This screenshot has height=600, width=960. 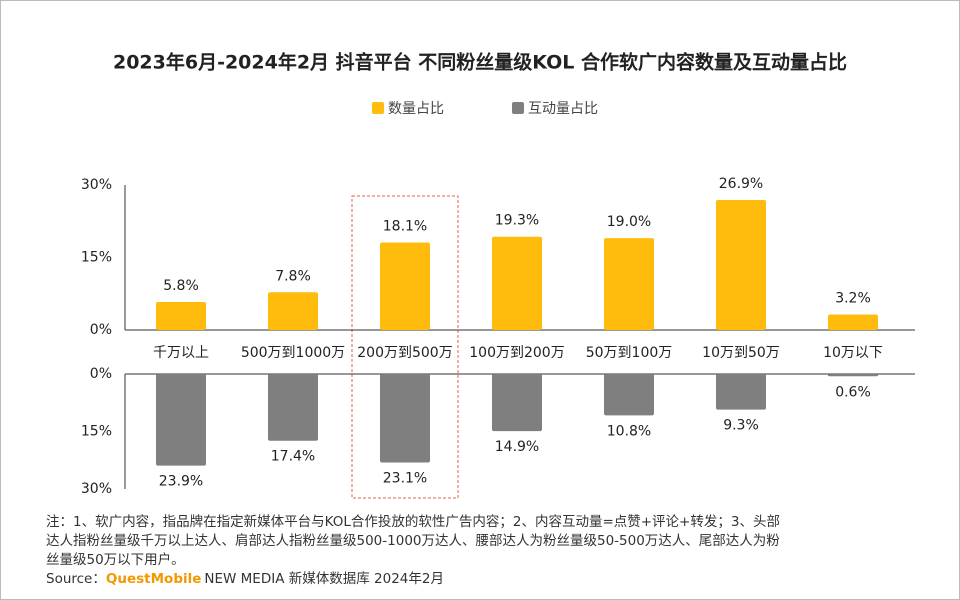 What do you see at coordinates (293, 276) in the screenshot?
I see `value-label: 7.8%` at bounding box center [293, 276].